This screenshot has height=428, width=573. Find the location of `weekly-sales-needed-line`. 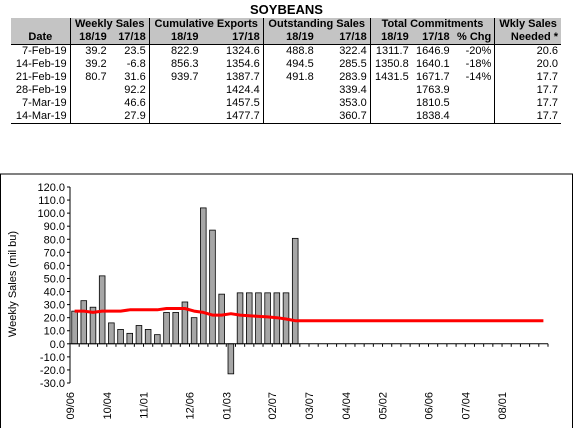

weekly-sales-needed-line is located at coordinates (309, 315).